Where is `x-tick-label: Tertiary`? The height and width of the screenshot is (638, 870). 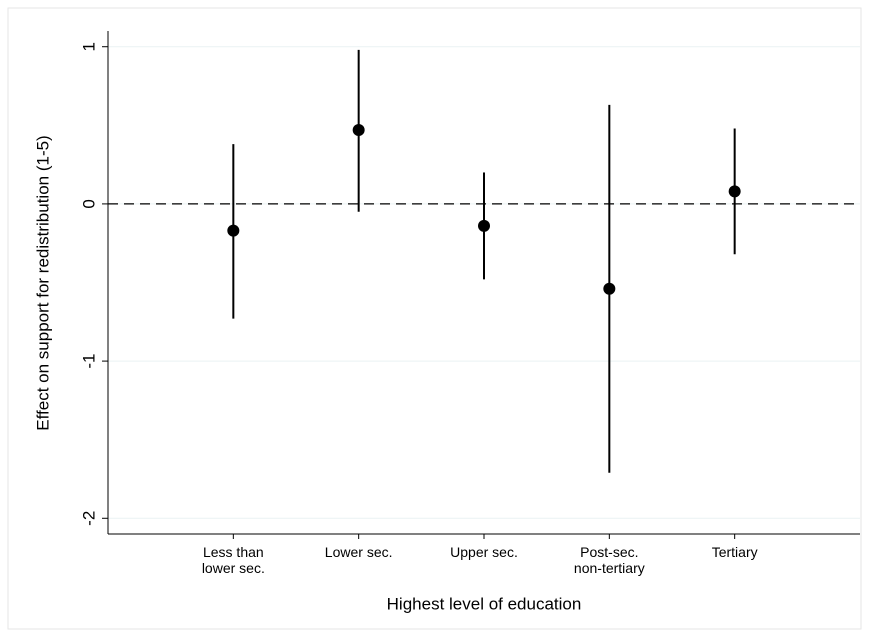
x-tick-label: Tertiary is located at coordinates (734, 552).